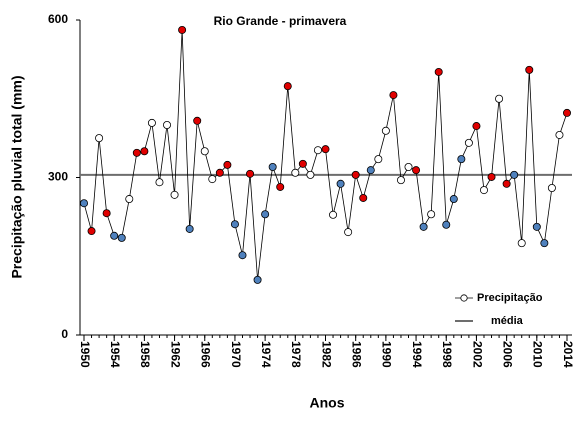 Image resolution: width=584 pixels, height=426 pixels. Describe the element at coordinates (507, 354) in the screenshot. I see `x-tick-label: 2006` at that location.